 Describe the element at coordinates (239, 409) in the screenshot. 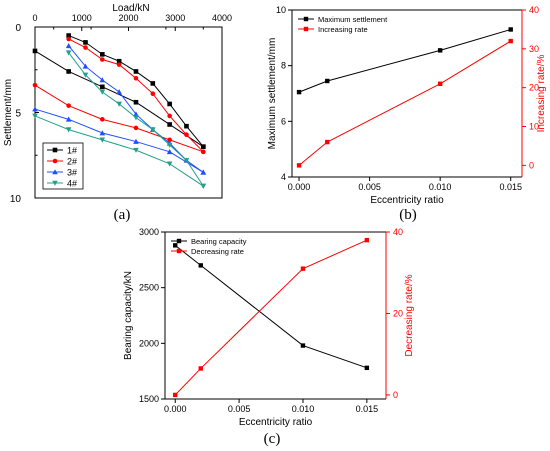

I see `panel-c-x-tick-label: 0.005` at that location.